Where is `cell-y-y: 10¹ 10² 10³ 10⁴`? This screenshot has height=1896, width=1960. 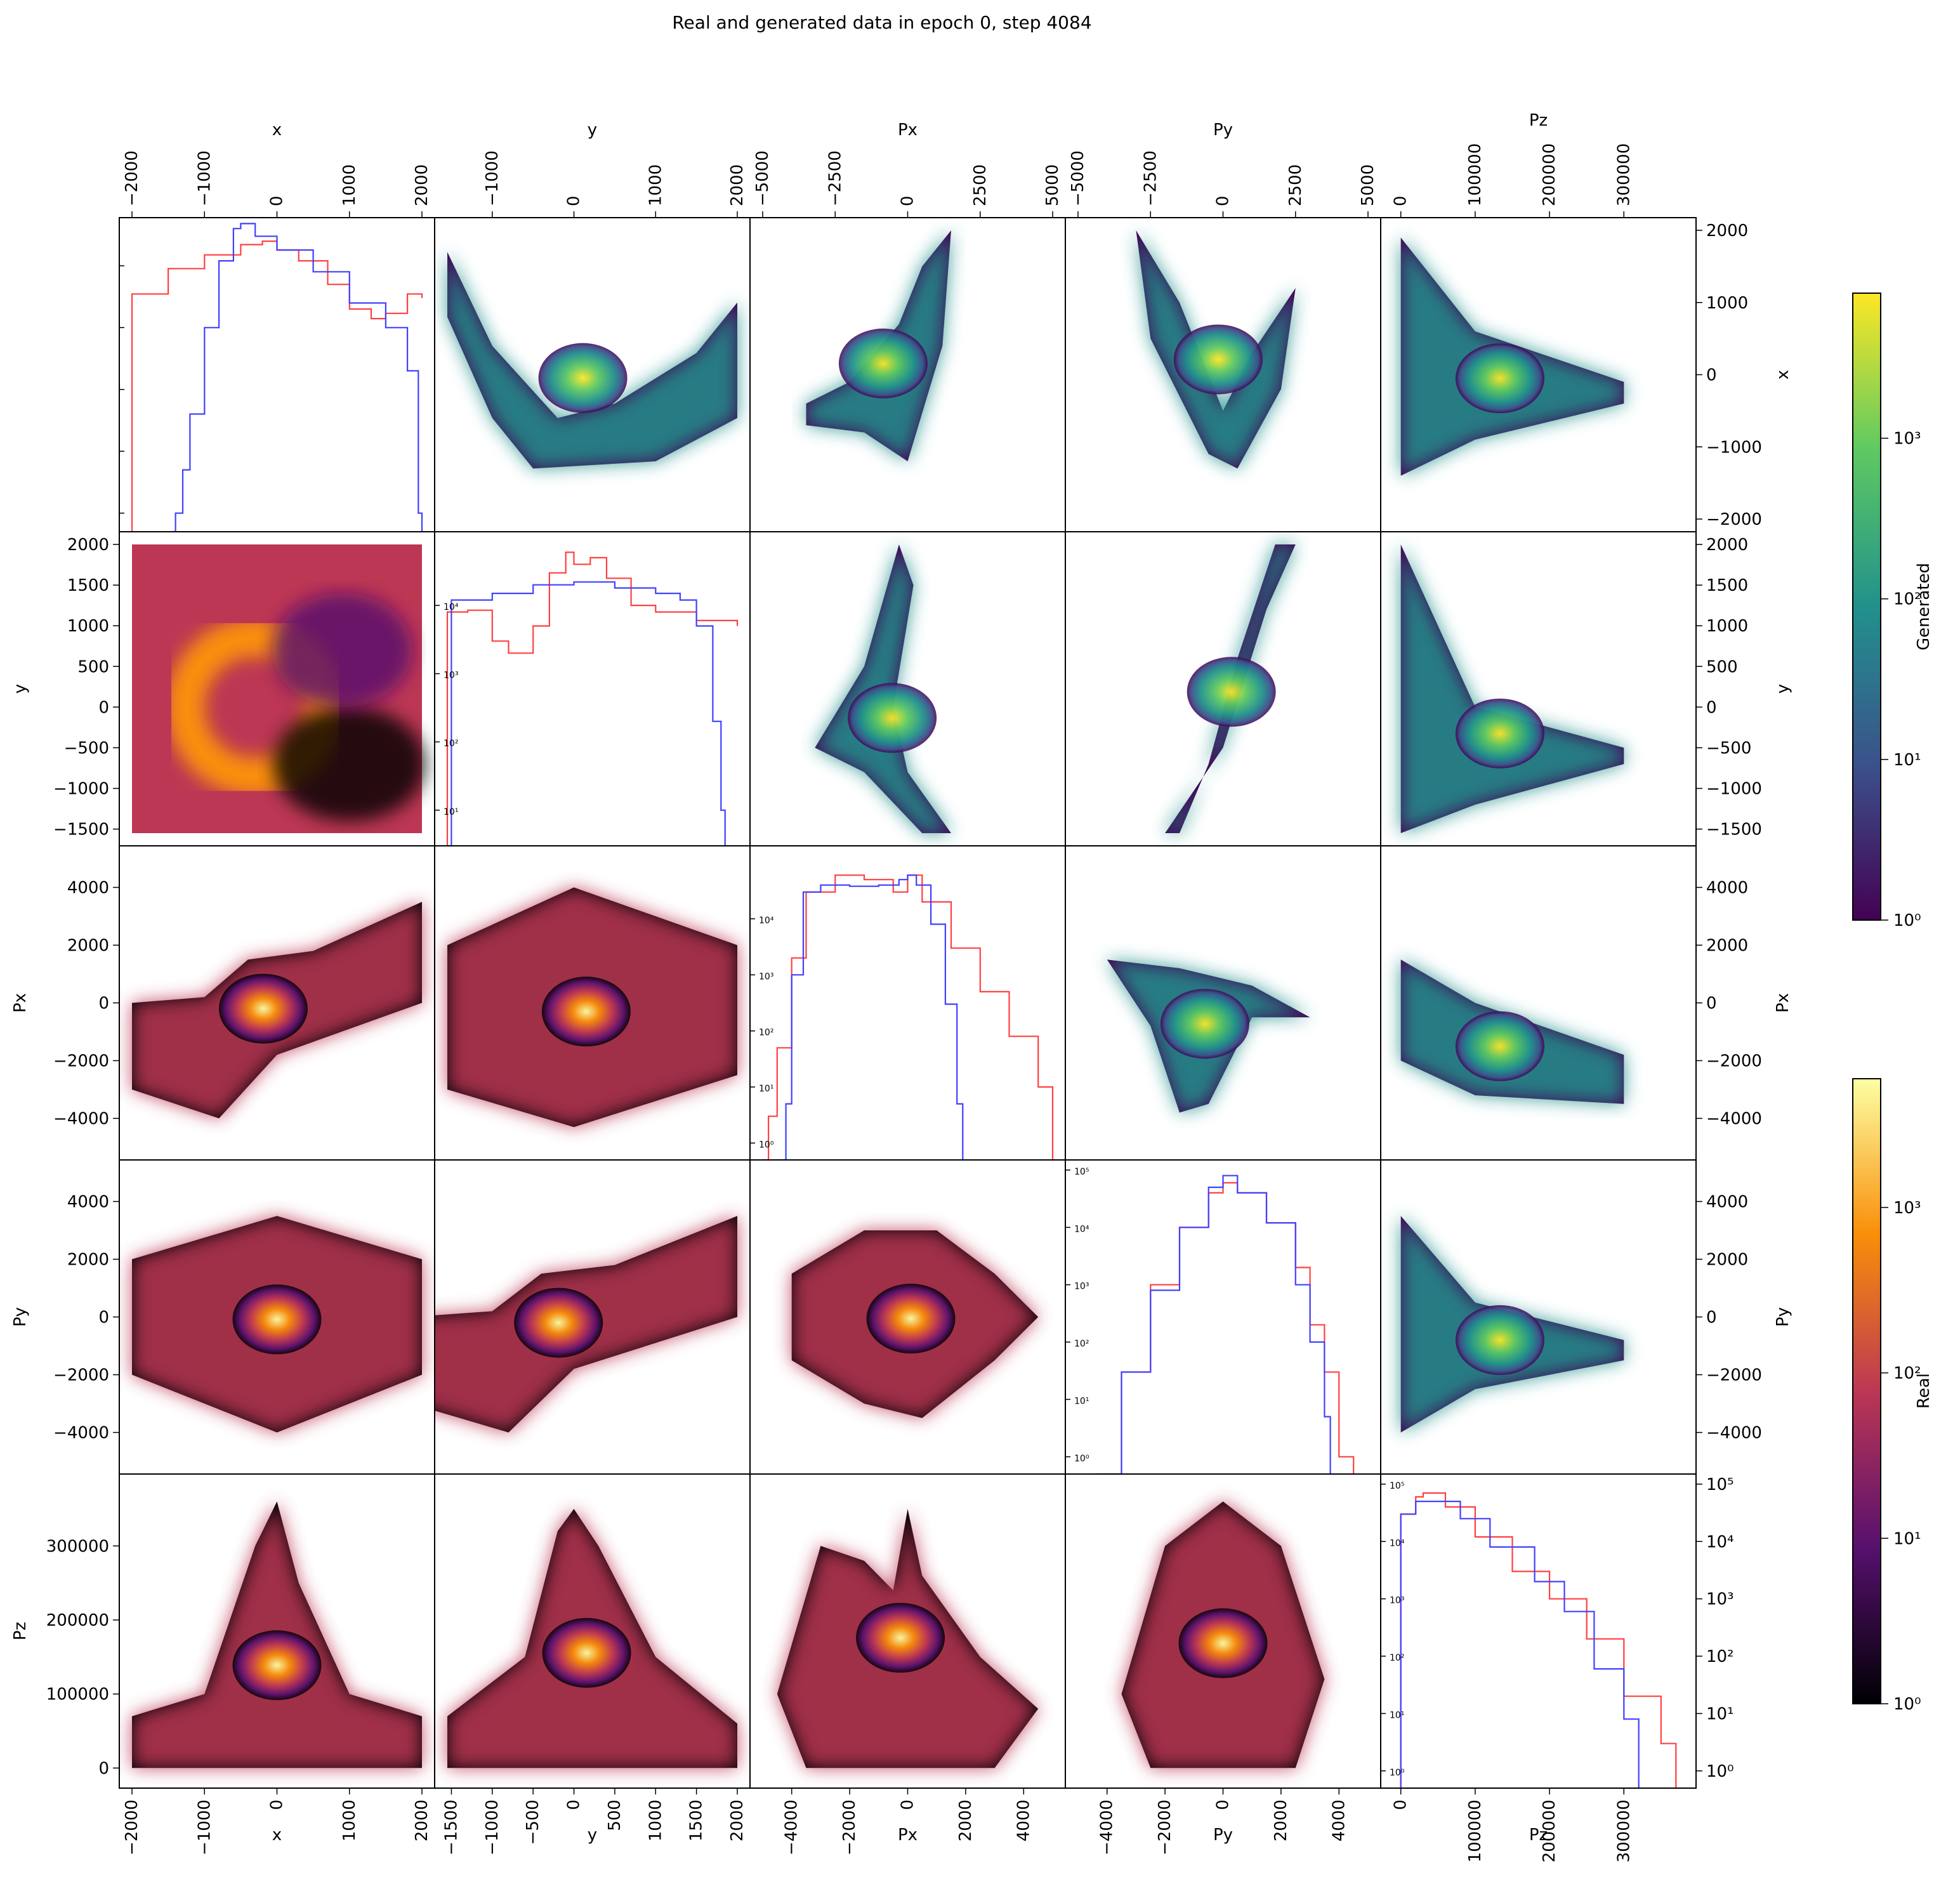
cell-y-y: 10¹ 10² 10³ 10⁴ is located at coordinates (592, 688).